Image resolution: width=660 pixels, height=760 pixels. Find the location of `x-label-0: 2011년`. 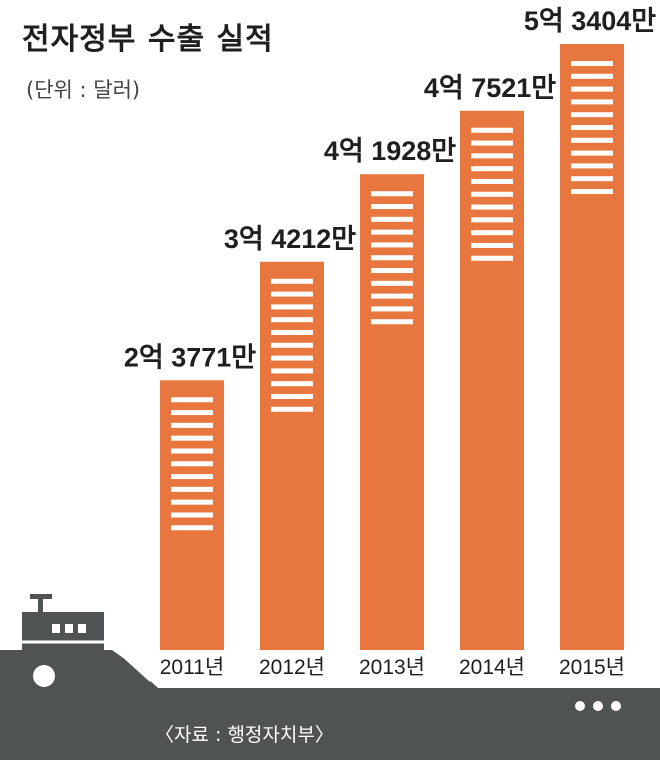

x-label-0: 2011년 is located at coordinates (192, 667).